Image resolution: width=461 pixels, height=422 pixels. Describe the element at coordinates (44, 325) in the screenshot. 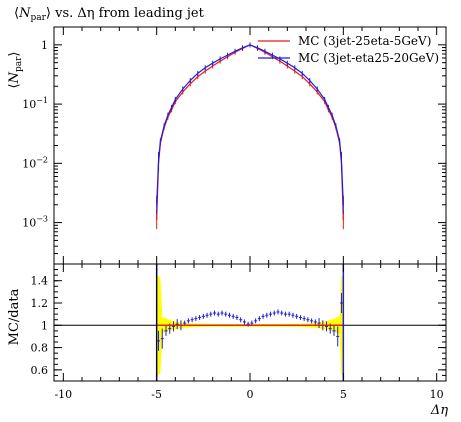

I see `bottom-ytick-label: 1` at that location.